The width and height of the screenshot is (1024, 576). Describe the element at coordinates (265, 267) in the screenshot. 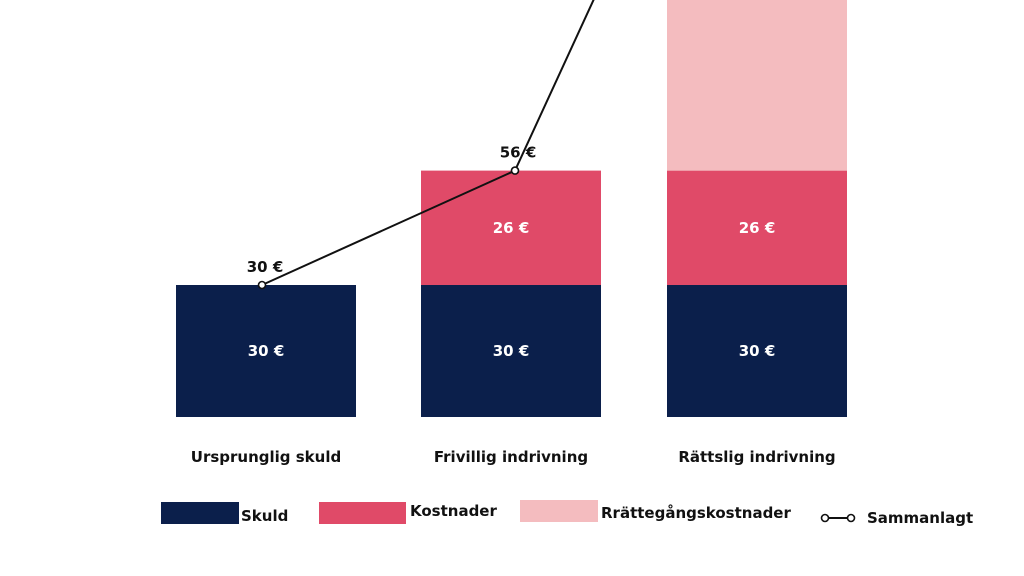

I see `total-value-label: 30 €` at that location.